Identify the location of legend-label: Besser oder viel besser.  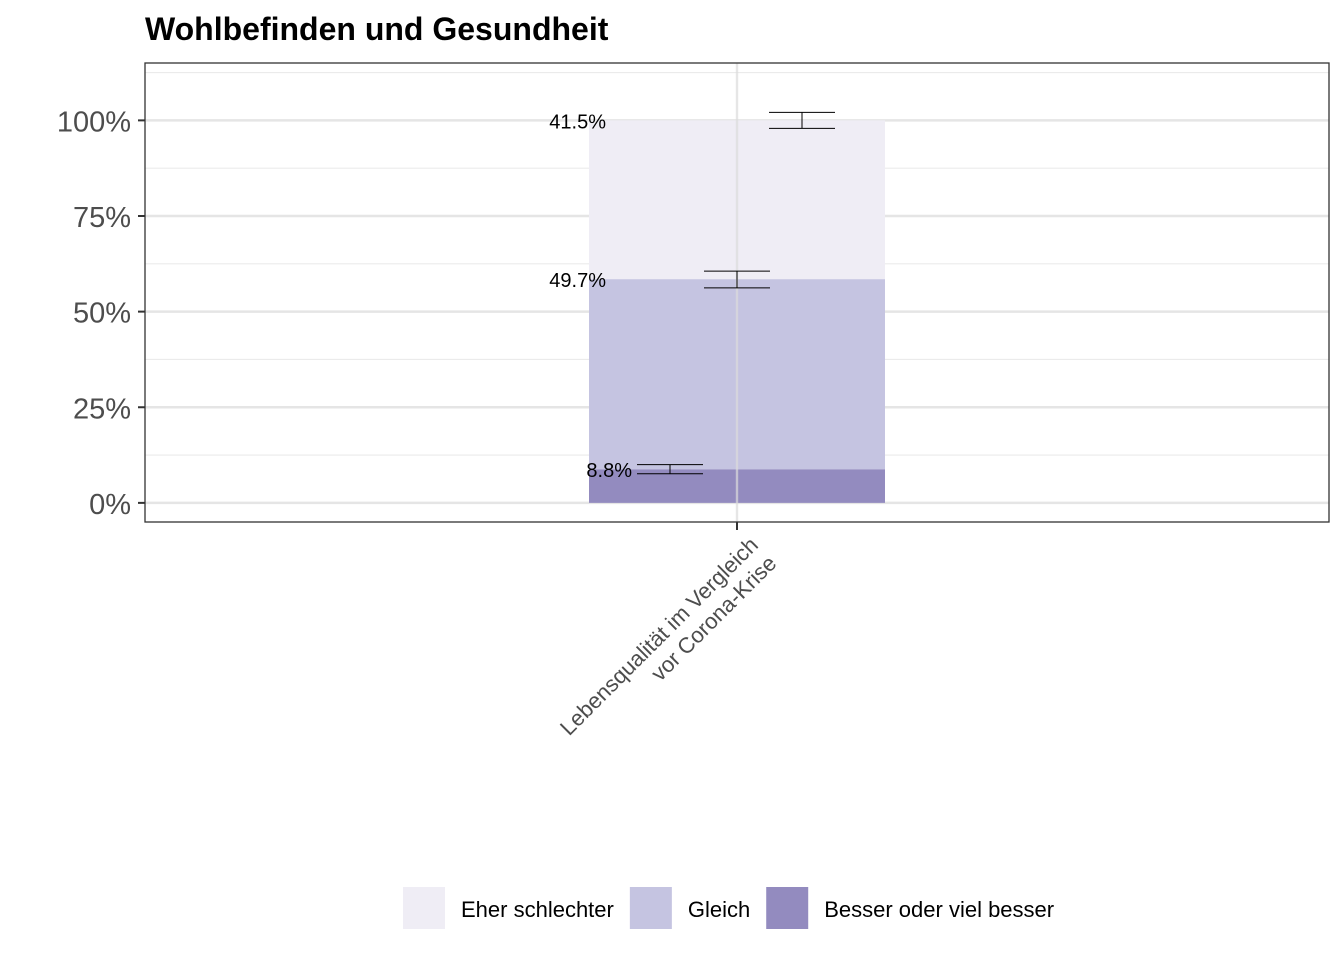
(939, 909).